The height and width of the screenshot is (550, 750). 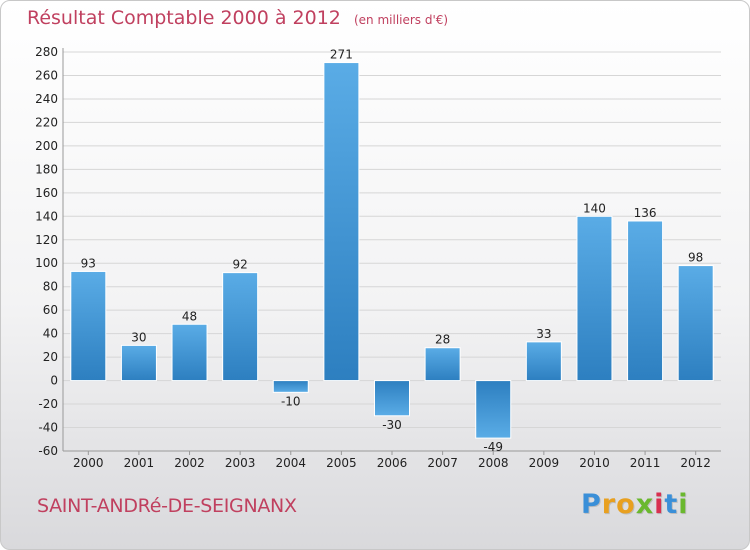 What do you see at coordinates (138, 337) in the screenshot?
I see `data-label: 30` at bounding box center [138, 337].